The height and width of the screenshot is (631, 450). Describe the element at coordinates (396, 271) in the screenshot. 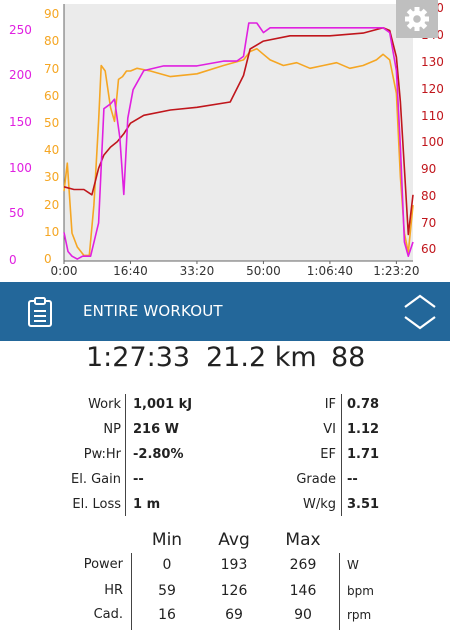

I see `x-tick-label: 1:23:20` at that location.